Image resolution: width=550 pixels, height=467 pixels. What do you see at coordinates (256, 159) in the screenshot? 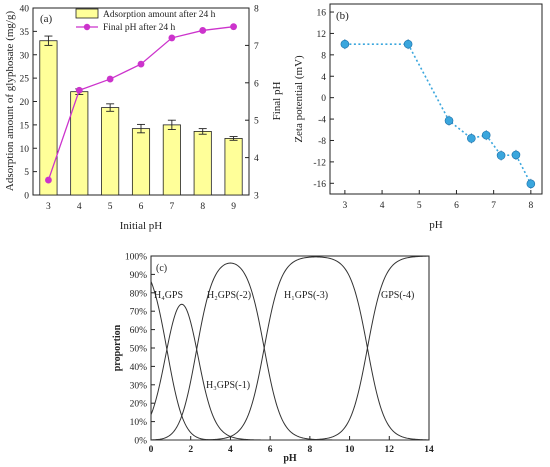
I see `y2-tick-label: 4` at bounding box center [256, 159].